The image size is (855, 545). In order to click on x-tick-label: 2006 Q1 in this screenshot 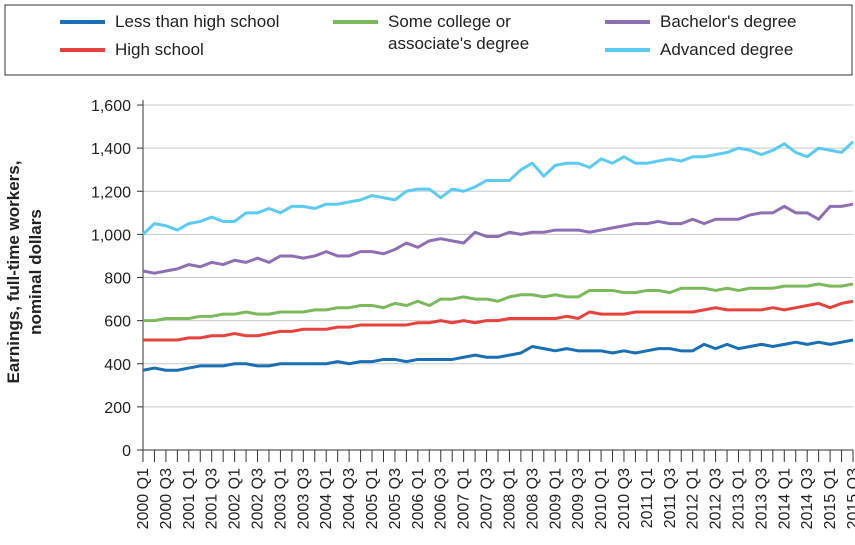, I will do `click(418, 498)`.